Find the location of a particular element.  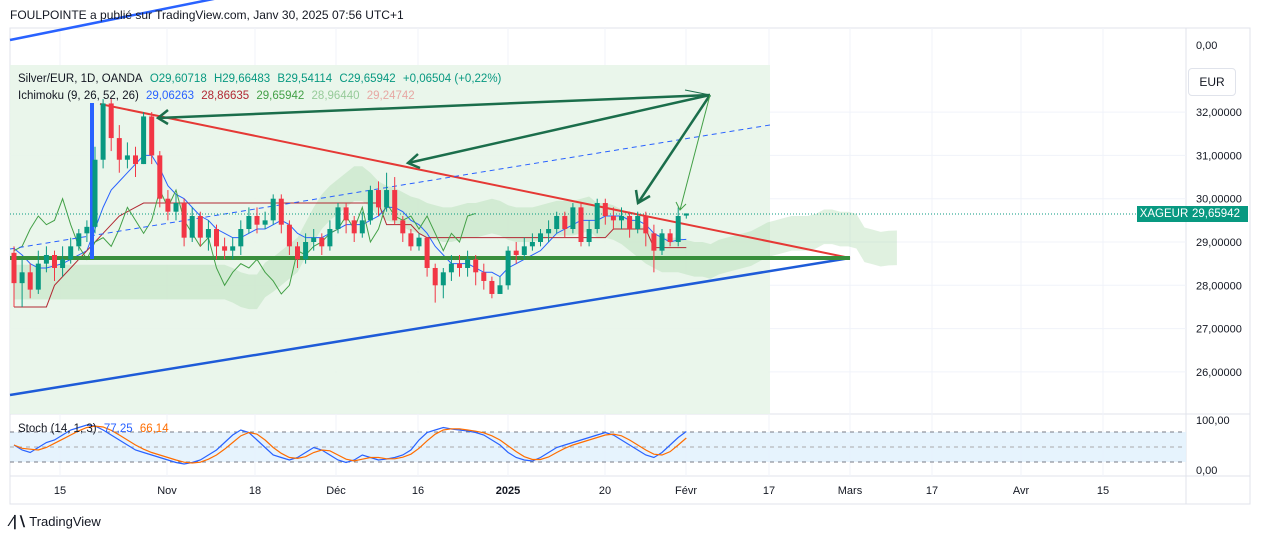

time-tick-label: 20 is located at coordinates (605, 491).